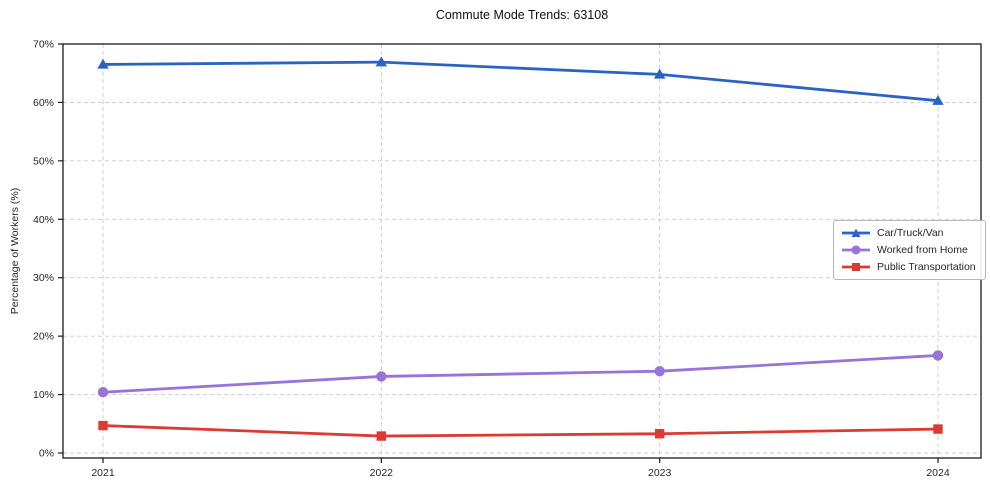 The height and width of the screenshot is (490, 990). Describe the element at coordinates (659, 371) in the screenshot. I see `marker-worked-from-home-2023` at that location.